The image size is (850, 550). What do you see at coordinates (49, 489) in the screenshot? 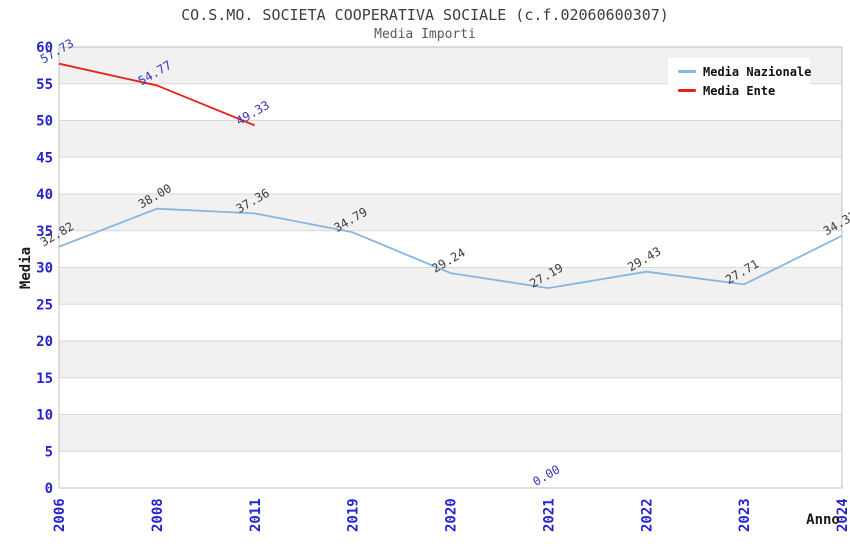
I see `y-tick-label: 0` at bounding box center [49, 489].